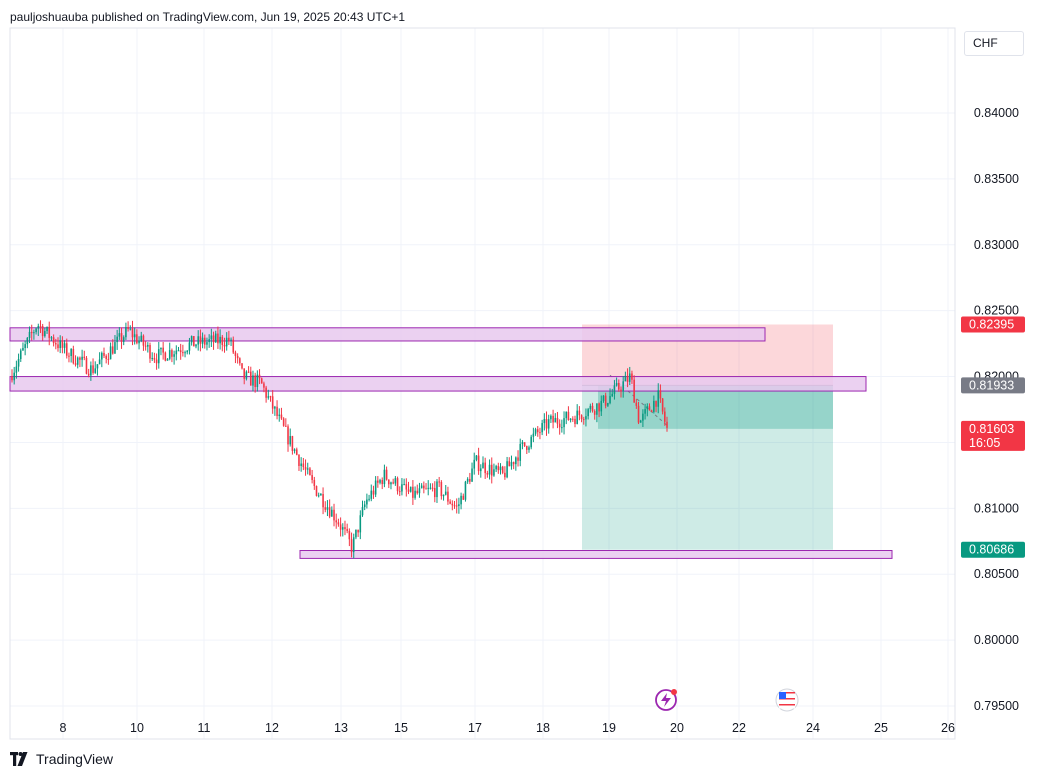 This screenshot has height=776, width=1040. I want to click on short-position-tool, so click(707, 437).